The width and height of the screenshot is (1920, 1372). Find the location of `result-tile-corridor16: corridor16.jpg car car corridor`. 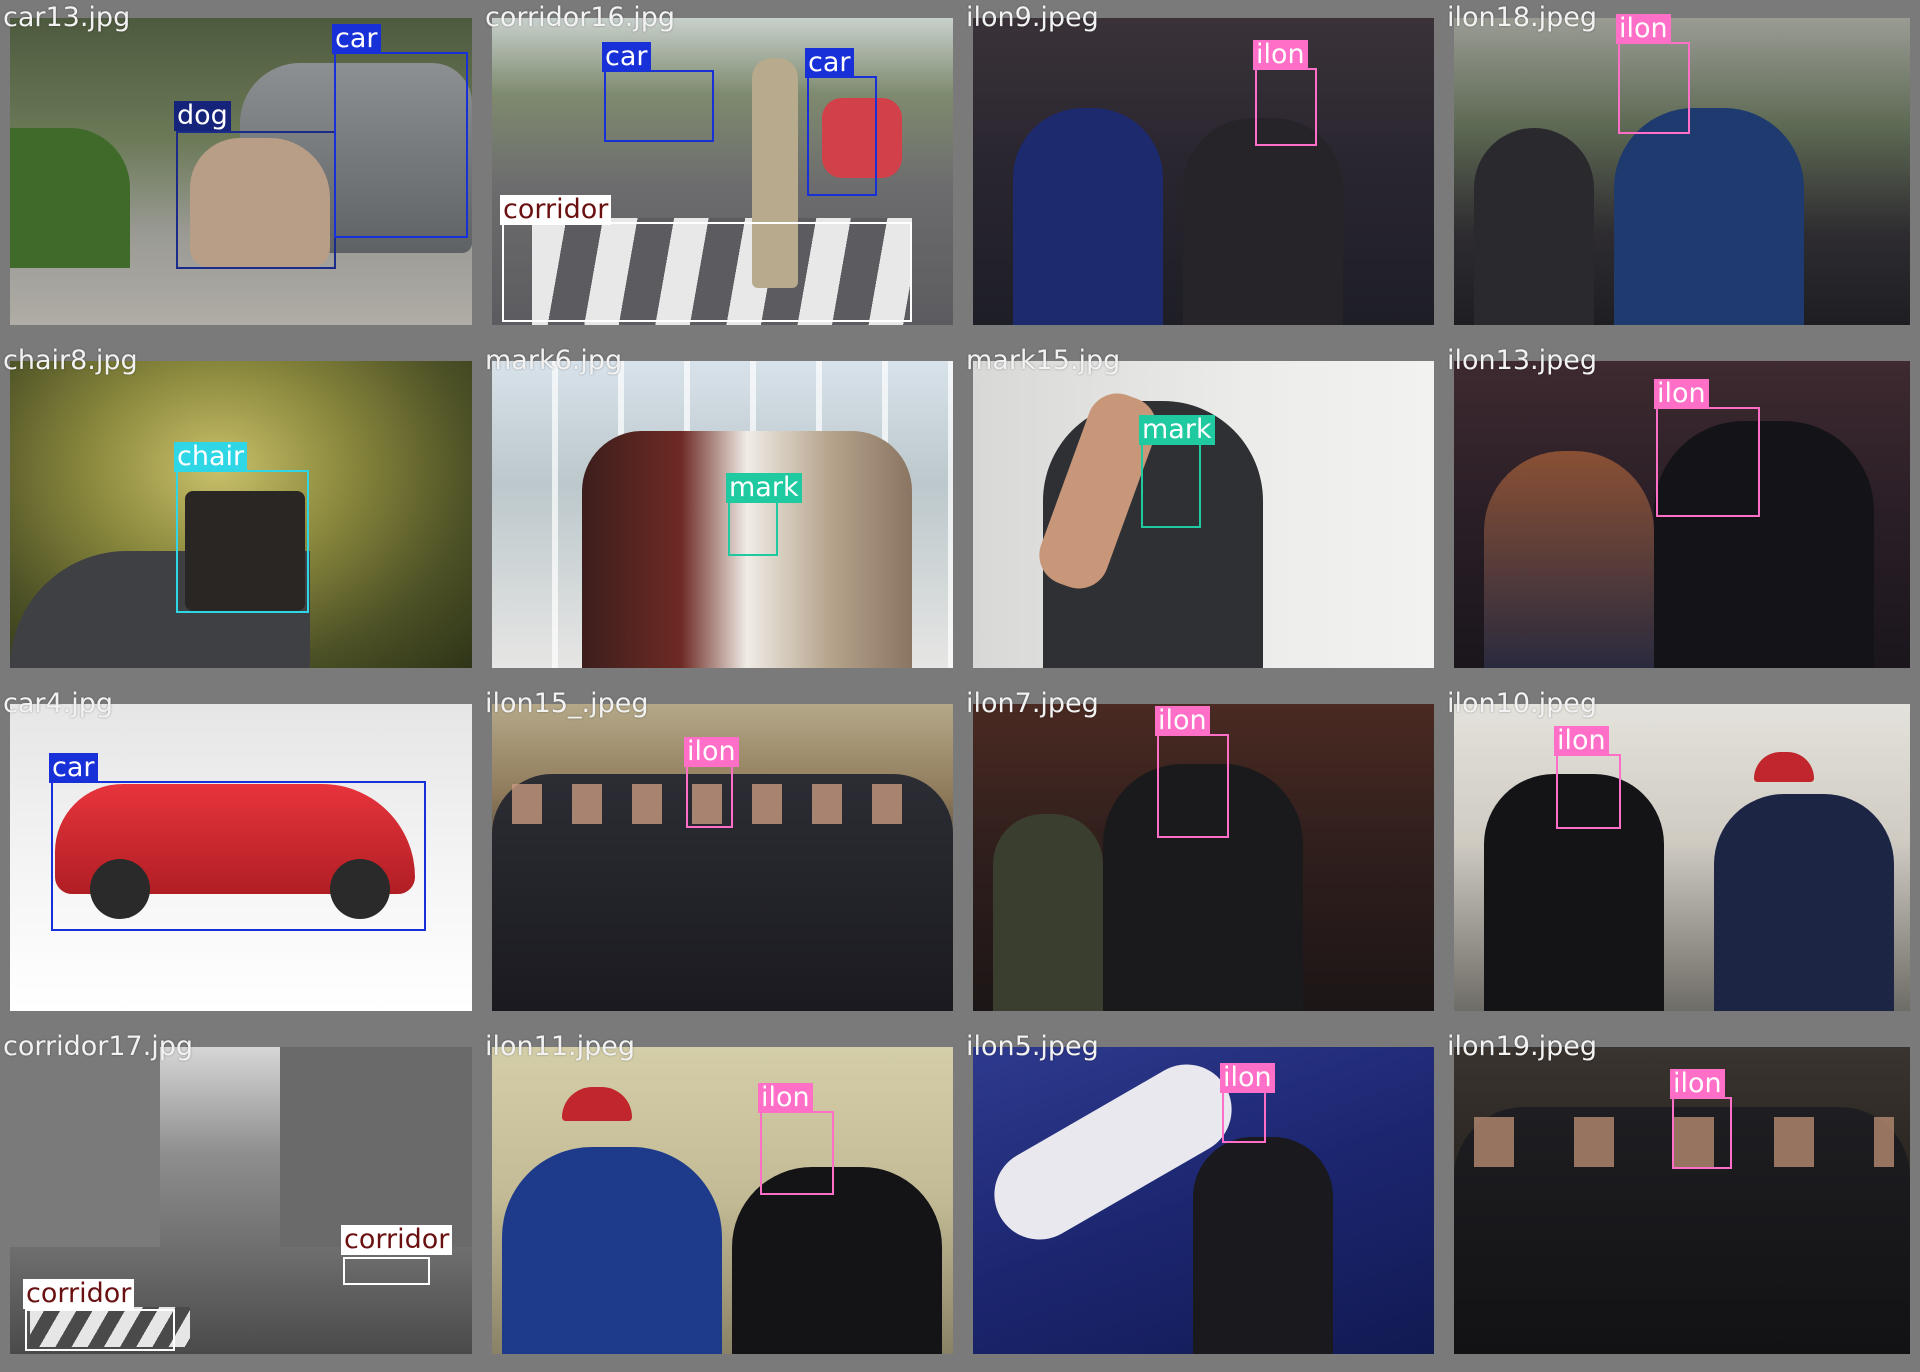

result-tile-corridor16: corridor16.jpg car car corridor is located at coordinates (722, 171).